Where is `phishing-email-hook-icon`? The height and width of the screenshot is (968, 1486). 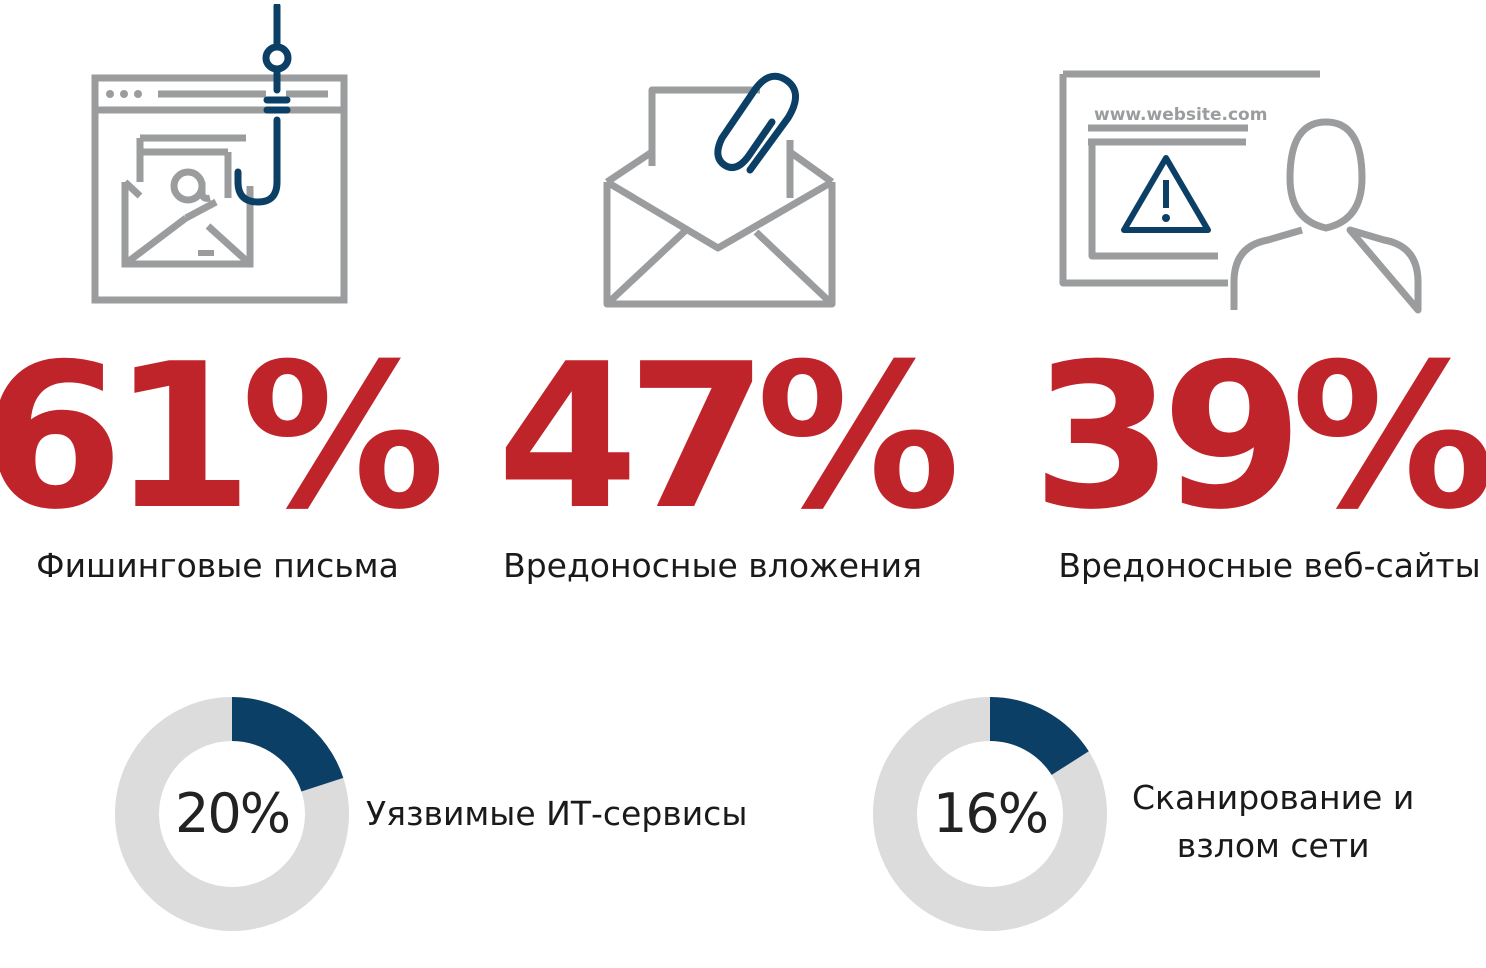
phishing-email-hook-icon is located at coordinates (219, 154).